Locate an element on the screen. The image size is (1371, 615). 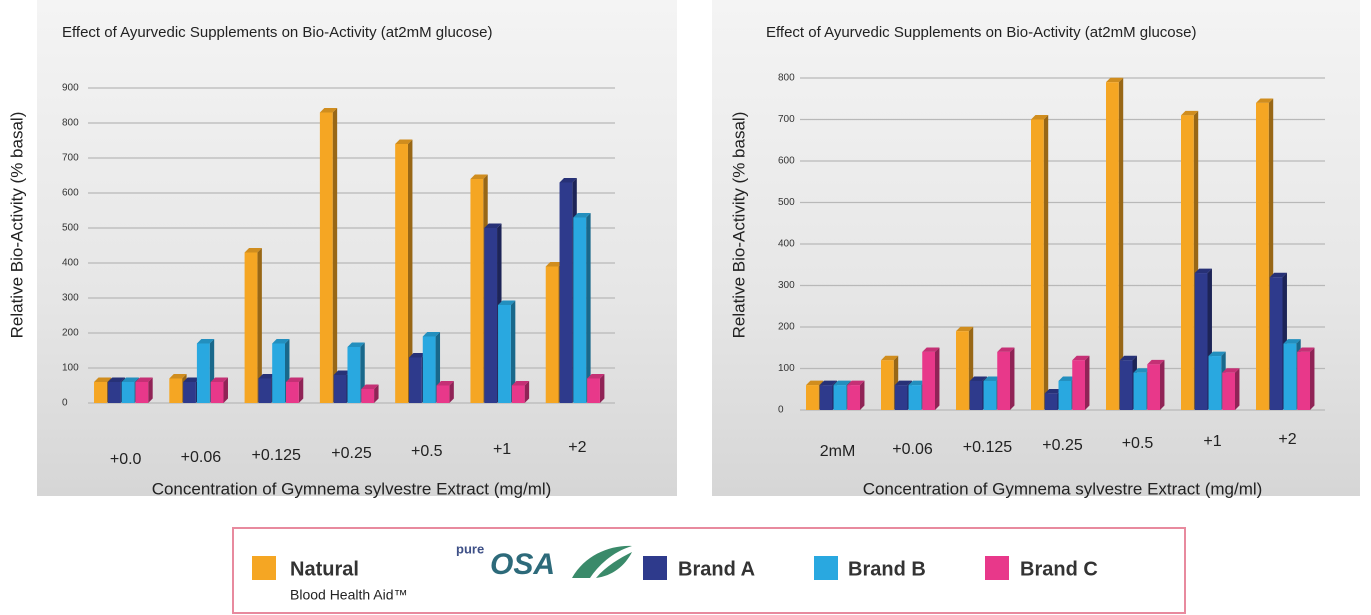
legend-swatch is located at coordinates (997, 568).